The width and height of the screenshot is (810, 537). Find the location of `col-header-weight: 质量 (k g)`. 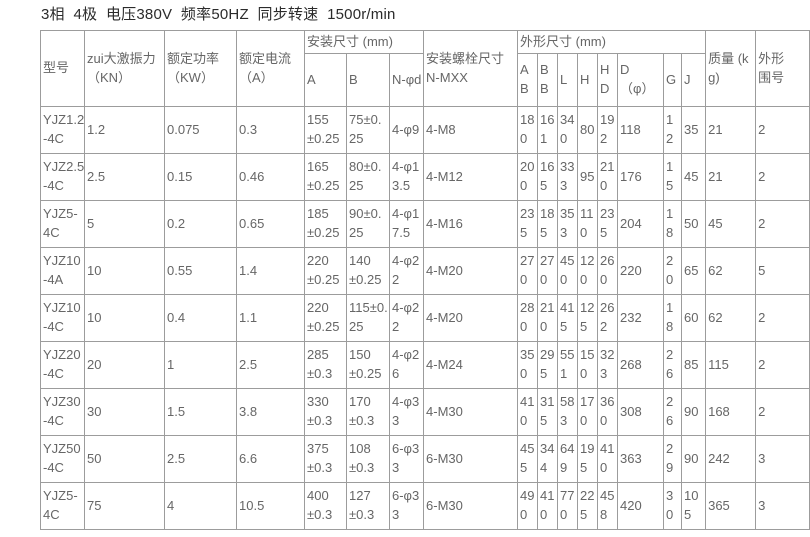

col-header-weight: 质量 (k g) is located at coordinates (731, 68).